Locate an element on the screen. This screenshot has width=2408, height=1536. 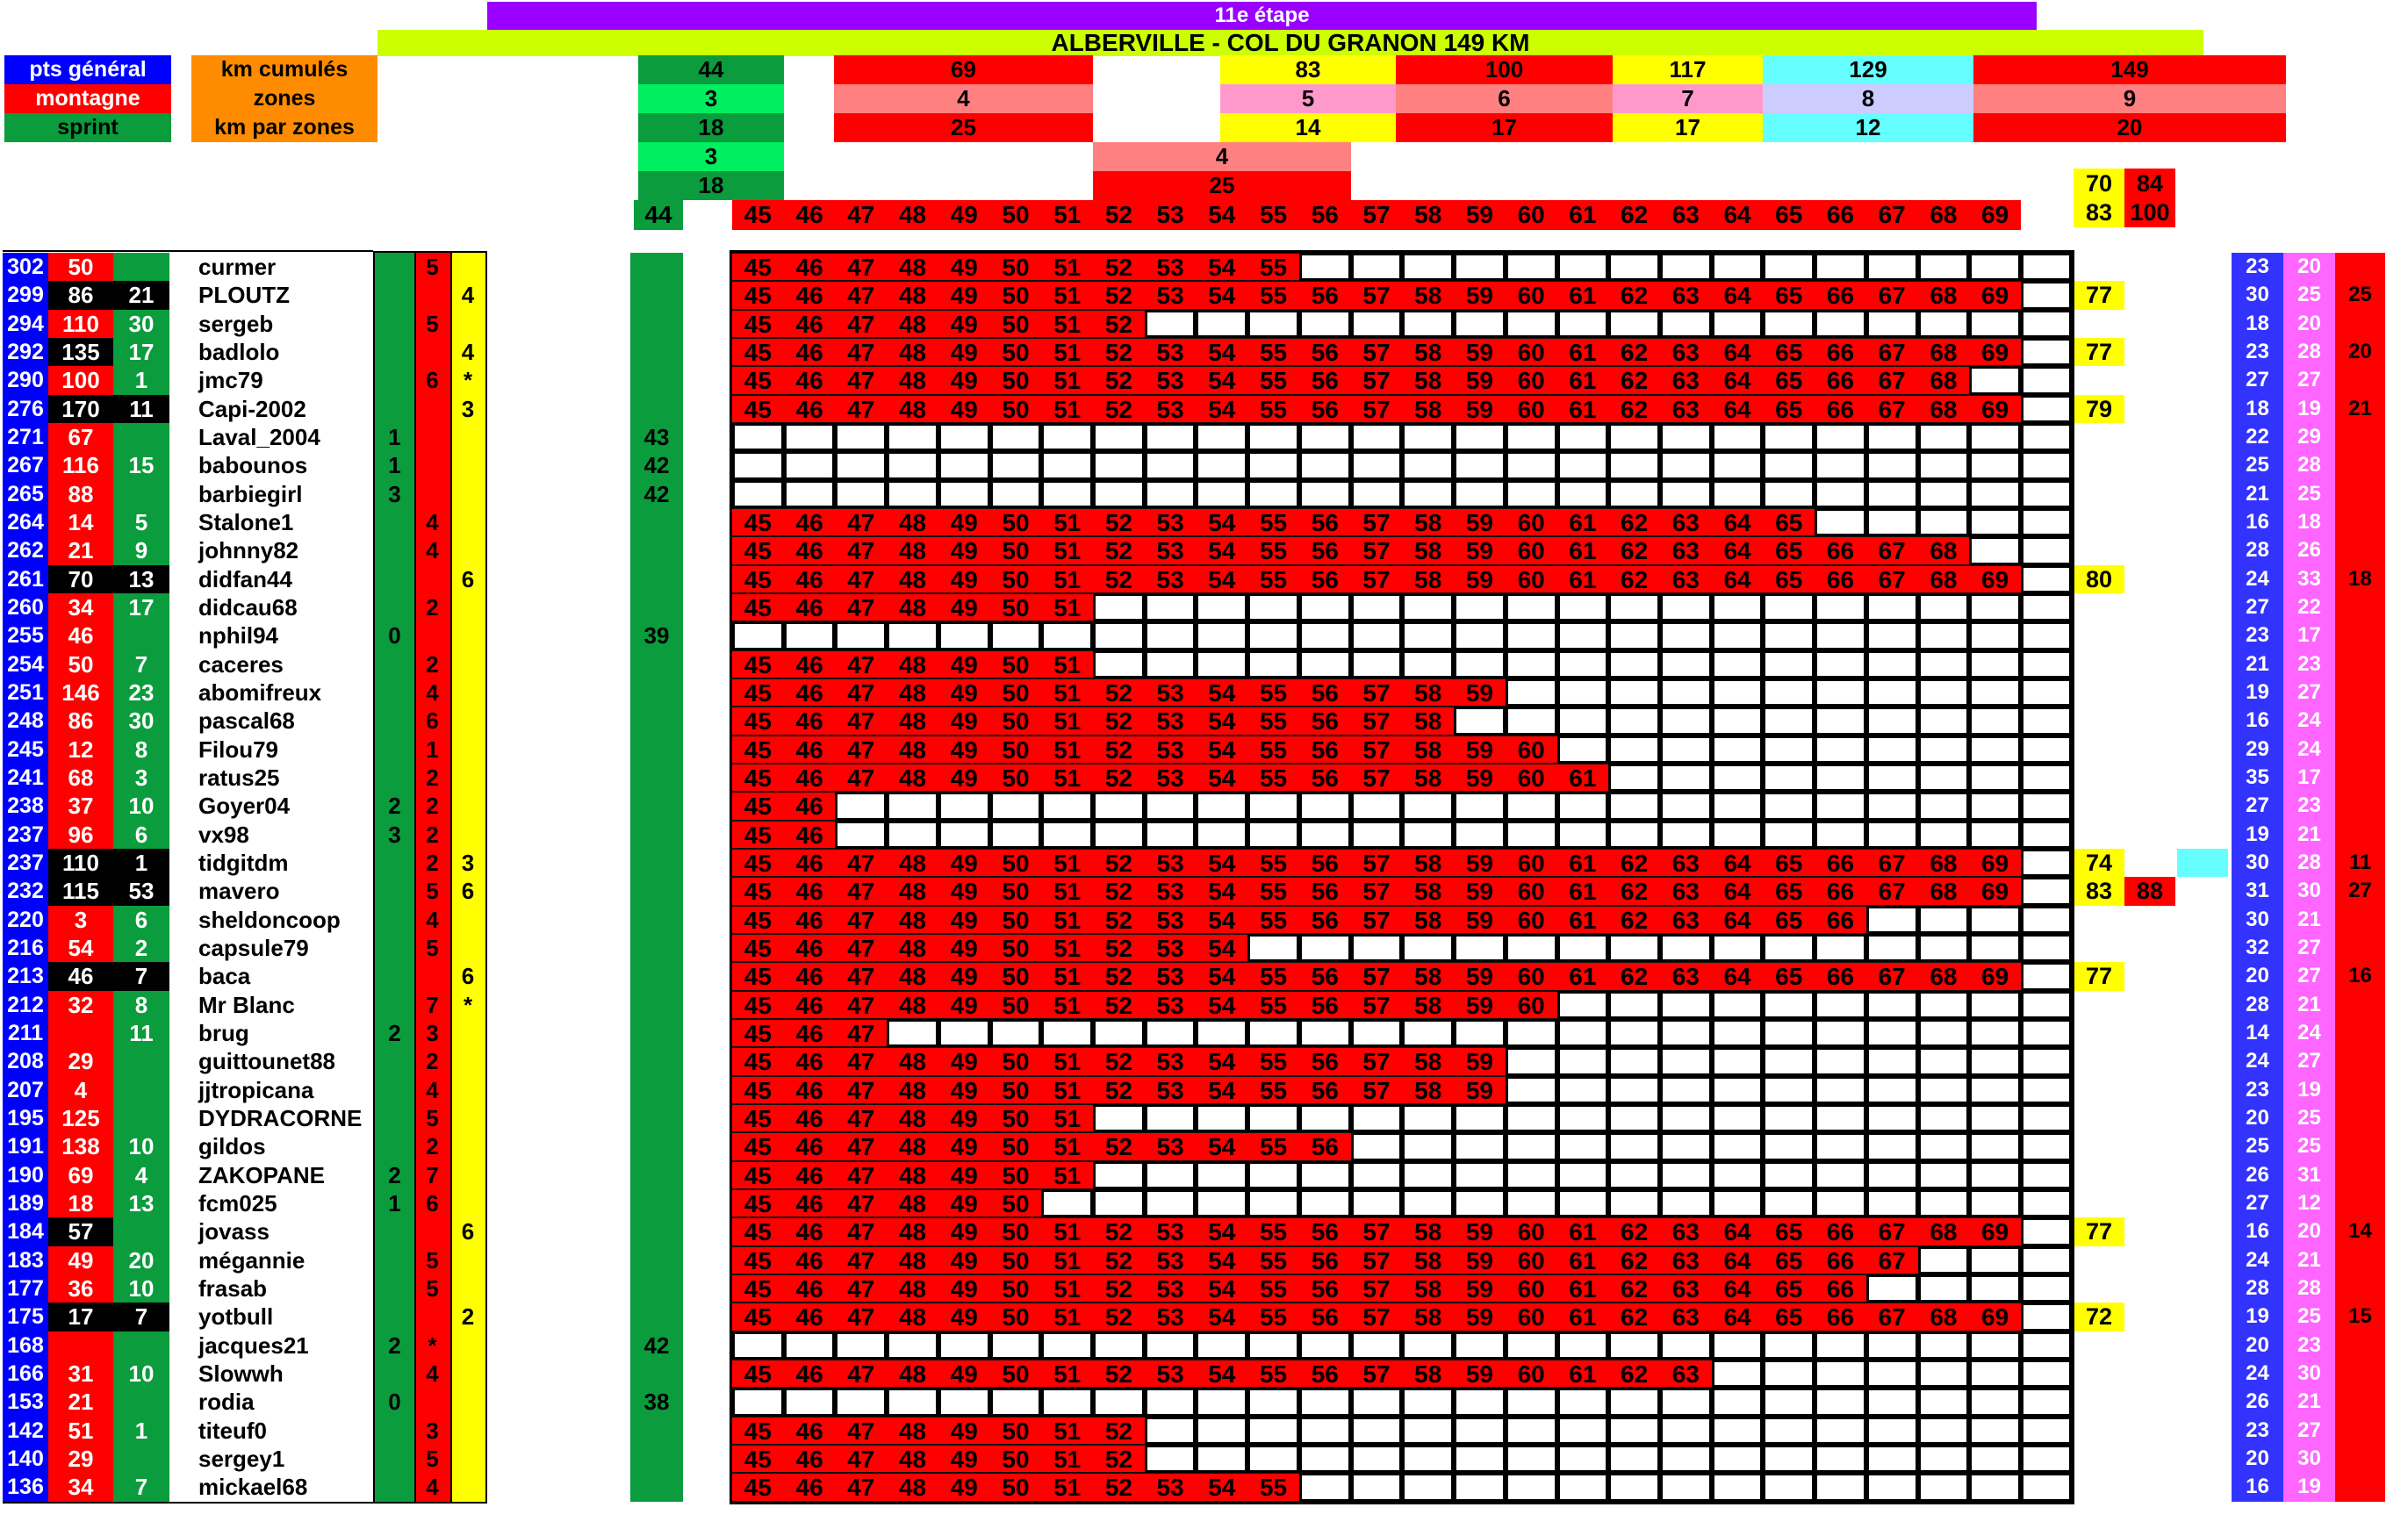
stat-magenta-band is located at coordinates (2309, 877).